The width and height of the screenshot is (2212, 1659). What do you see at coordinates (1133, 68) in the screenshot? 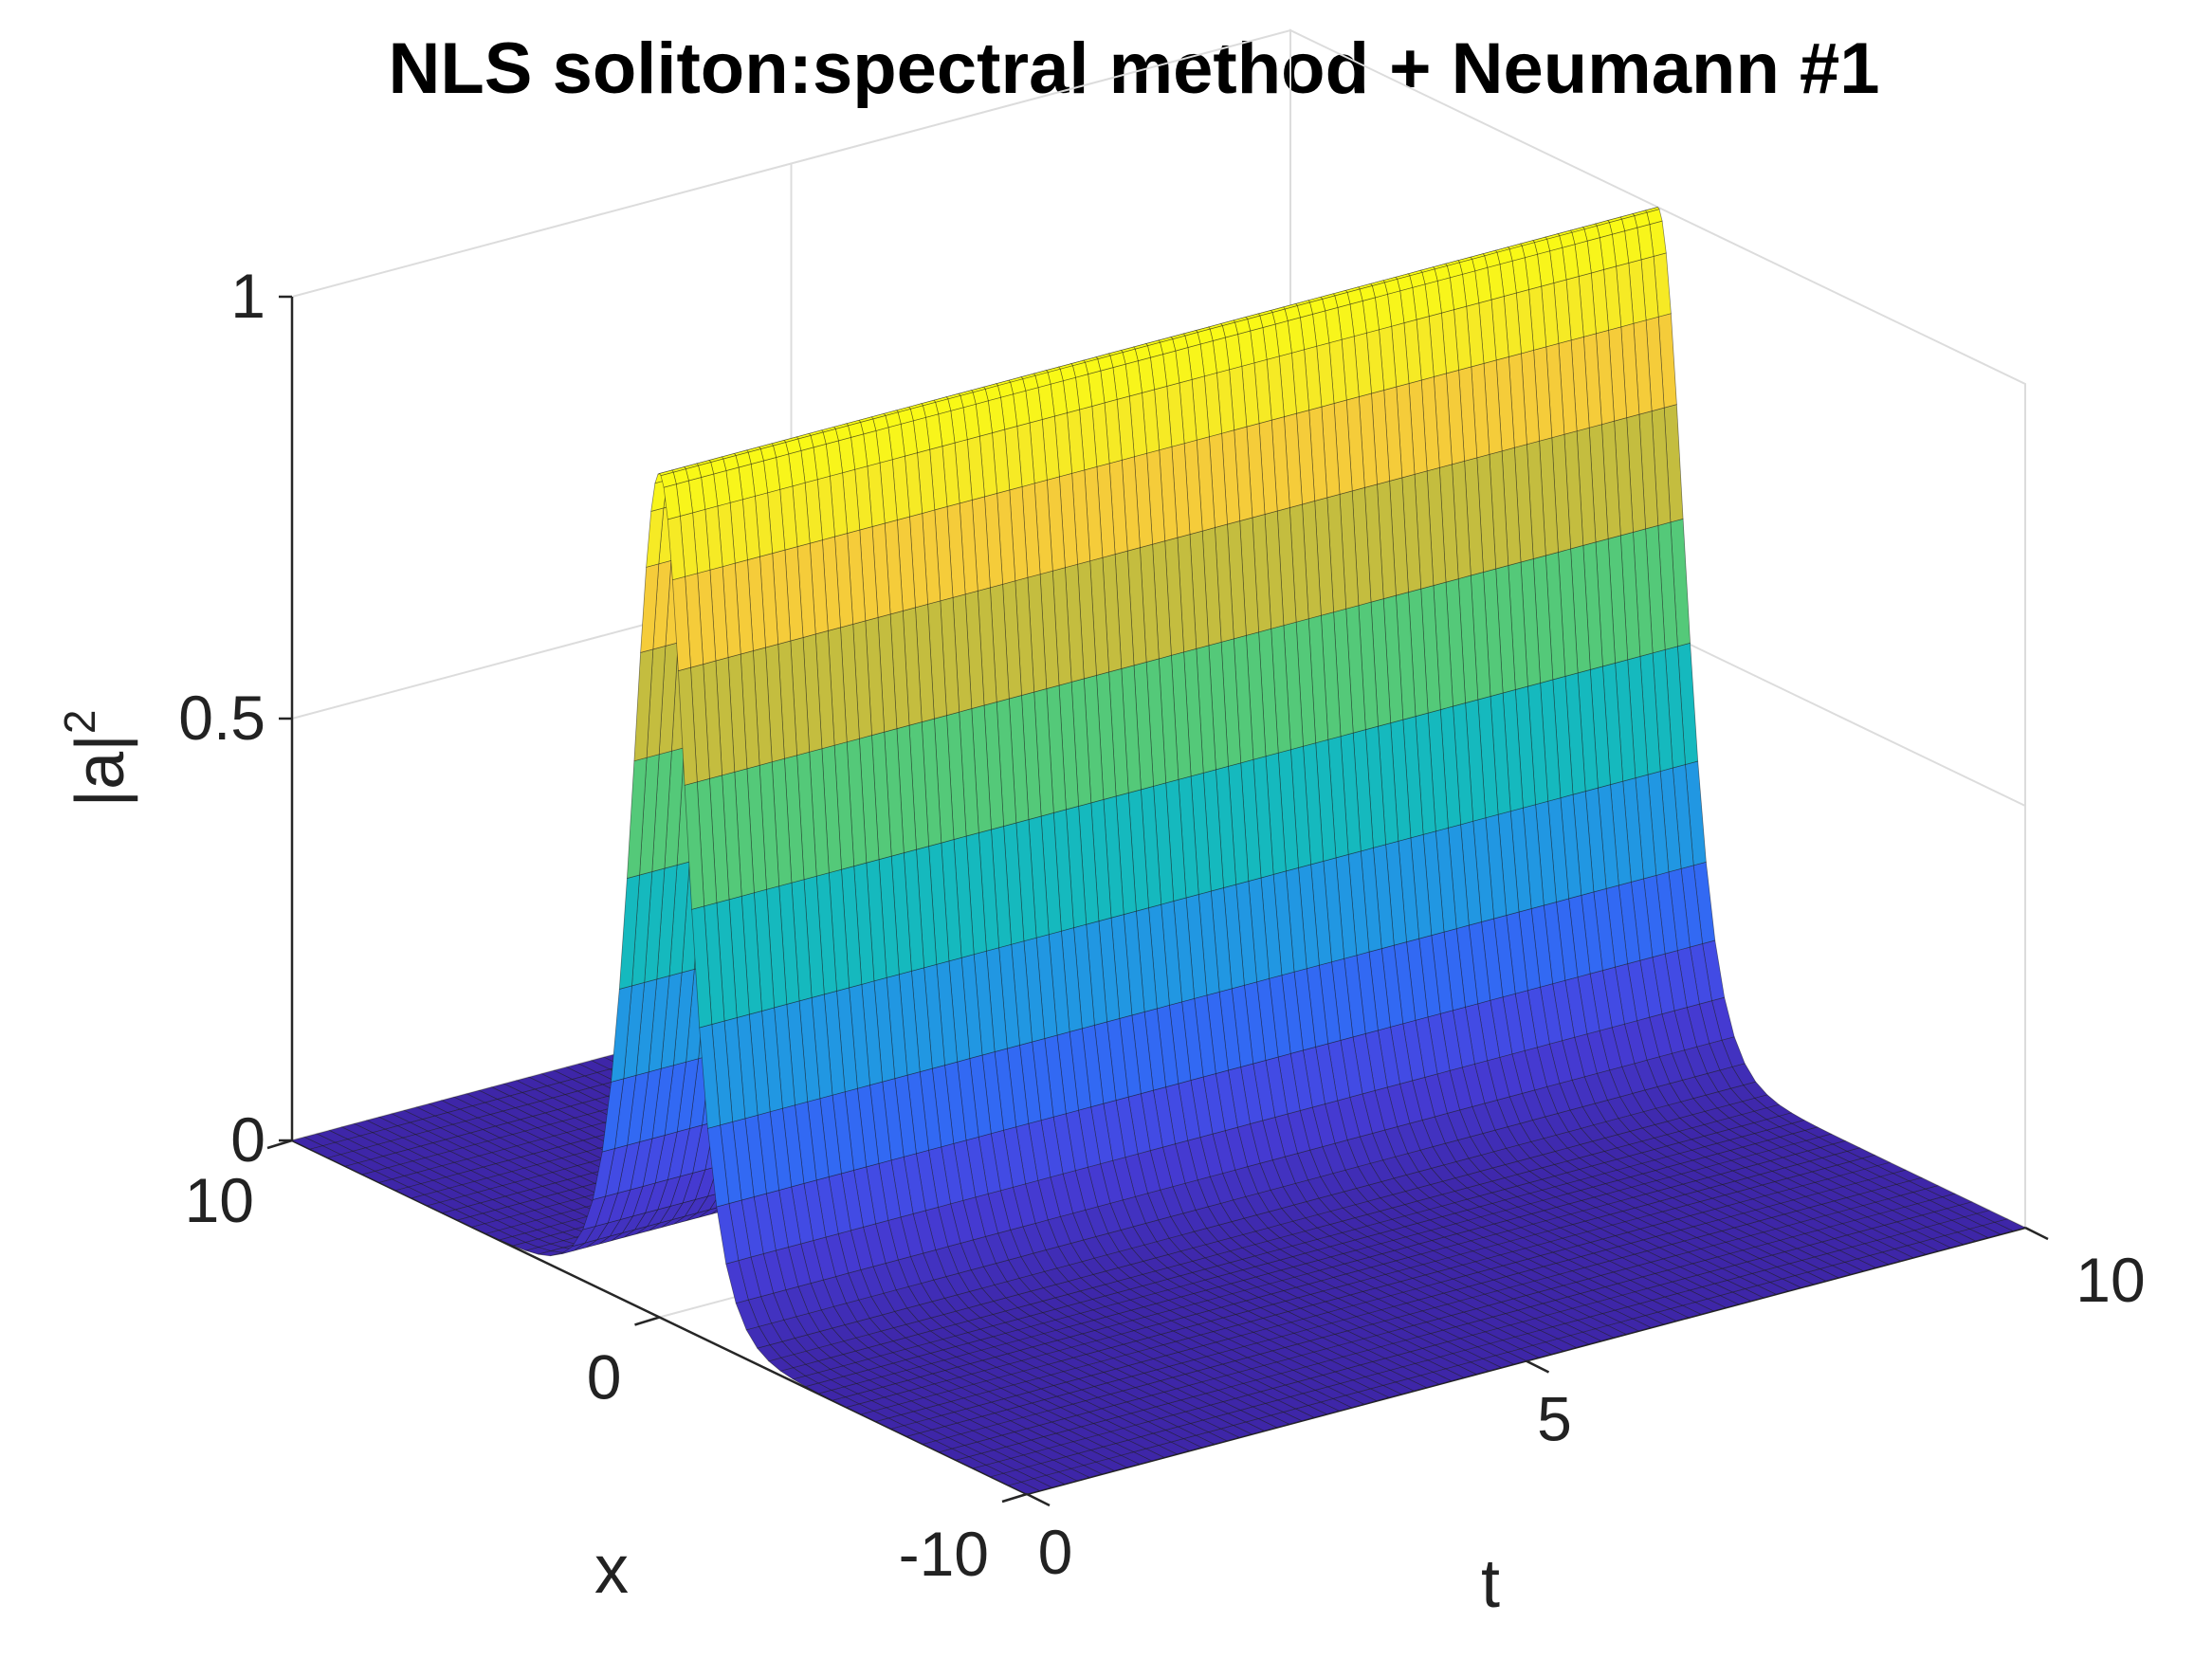
I see `chart-title: NLS soliton:spectral method + Neumann #1` at bounding box center [1133, 68].